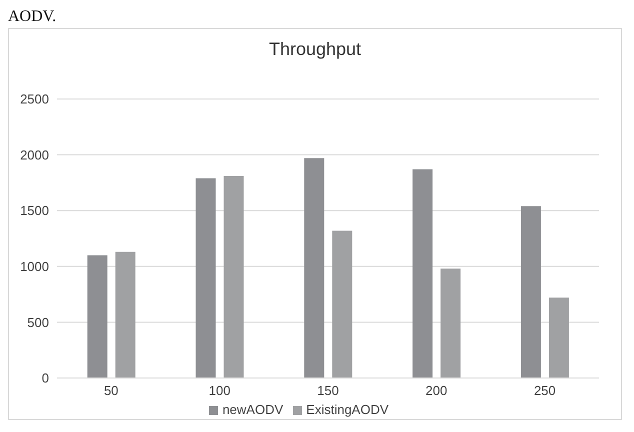 This screenshot has width=634, height=432. I want to click on x-tick-label: 150, so click(328, 390).